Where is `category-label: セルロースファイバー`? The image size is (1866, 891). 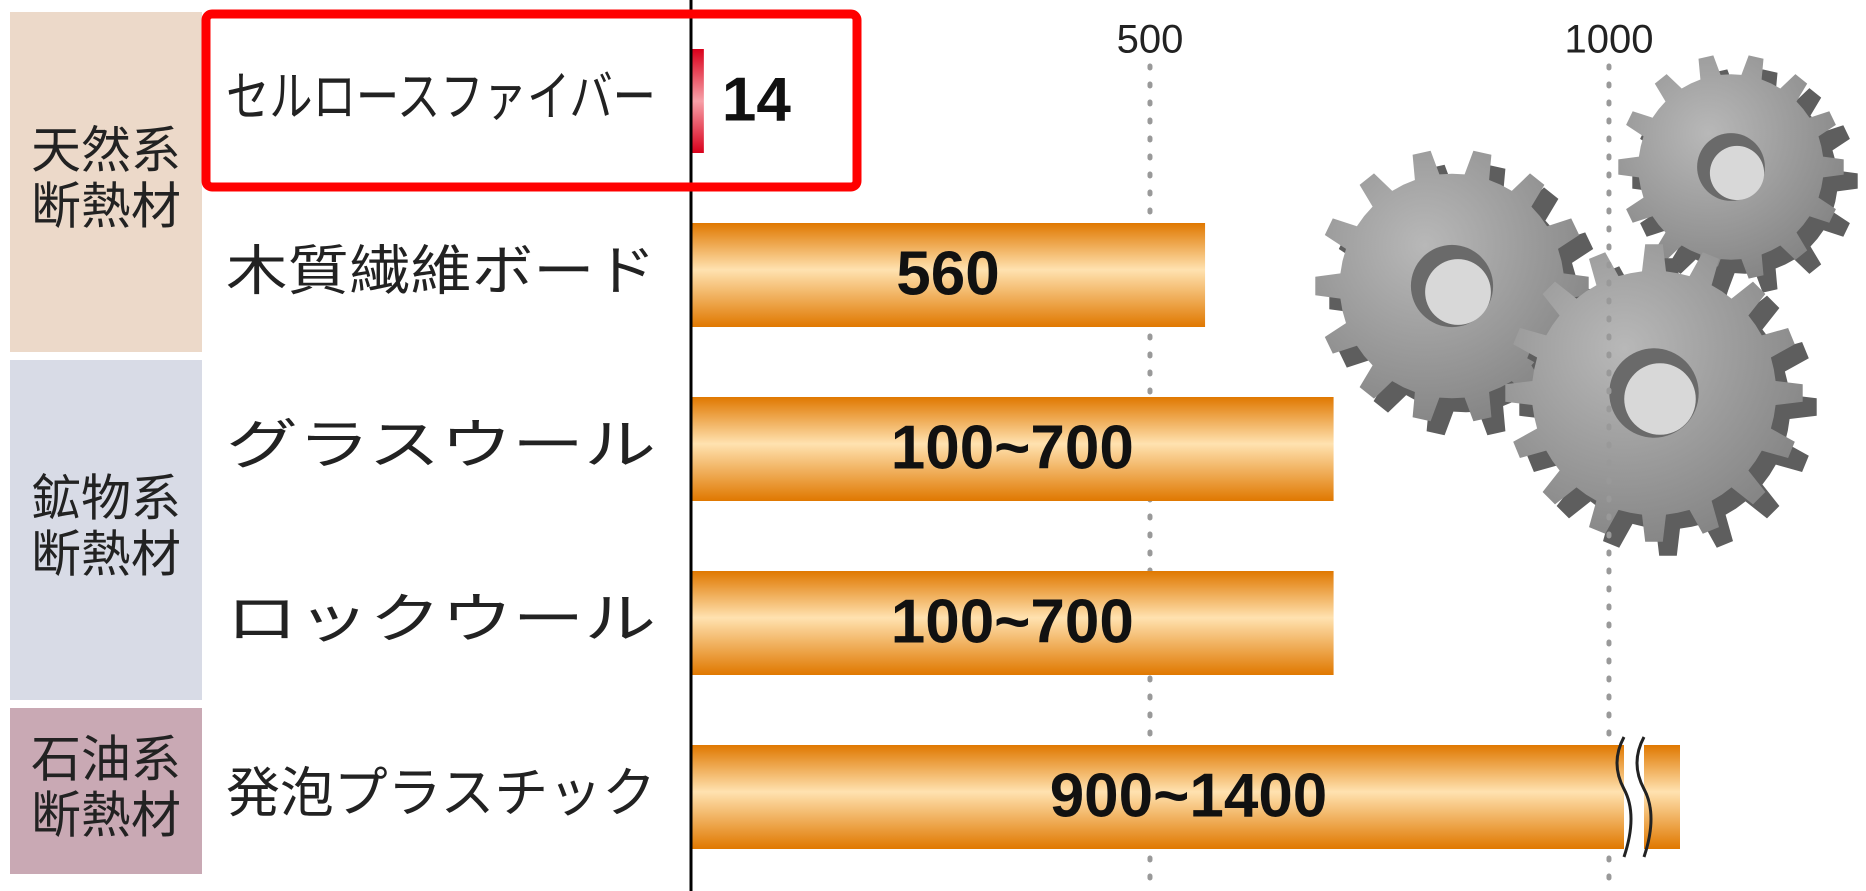 category-label: セルロースファイバー is located at coordinates (441, 97).